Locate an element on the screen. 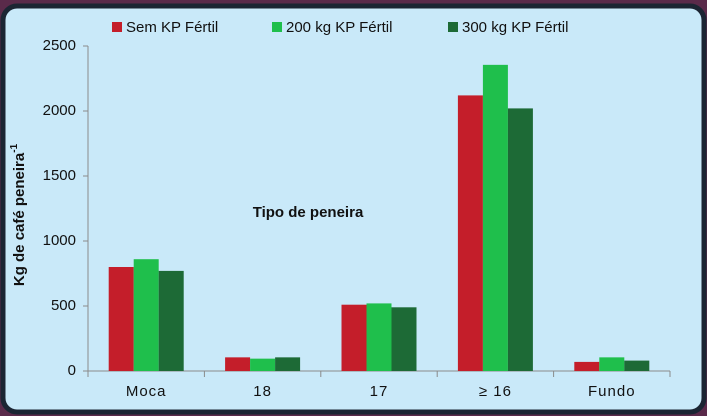 The width and height of the screenshot is (707, 416). y-tick-label: 2000 is located at coordinates (59, 110).